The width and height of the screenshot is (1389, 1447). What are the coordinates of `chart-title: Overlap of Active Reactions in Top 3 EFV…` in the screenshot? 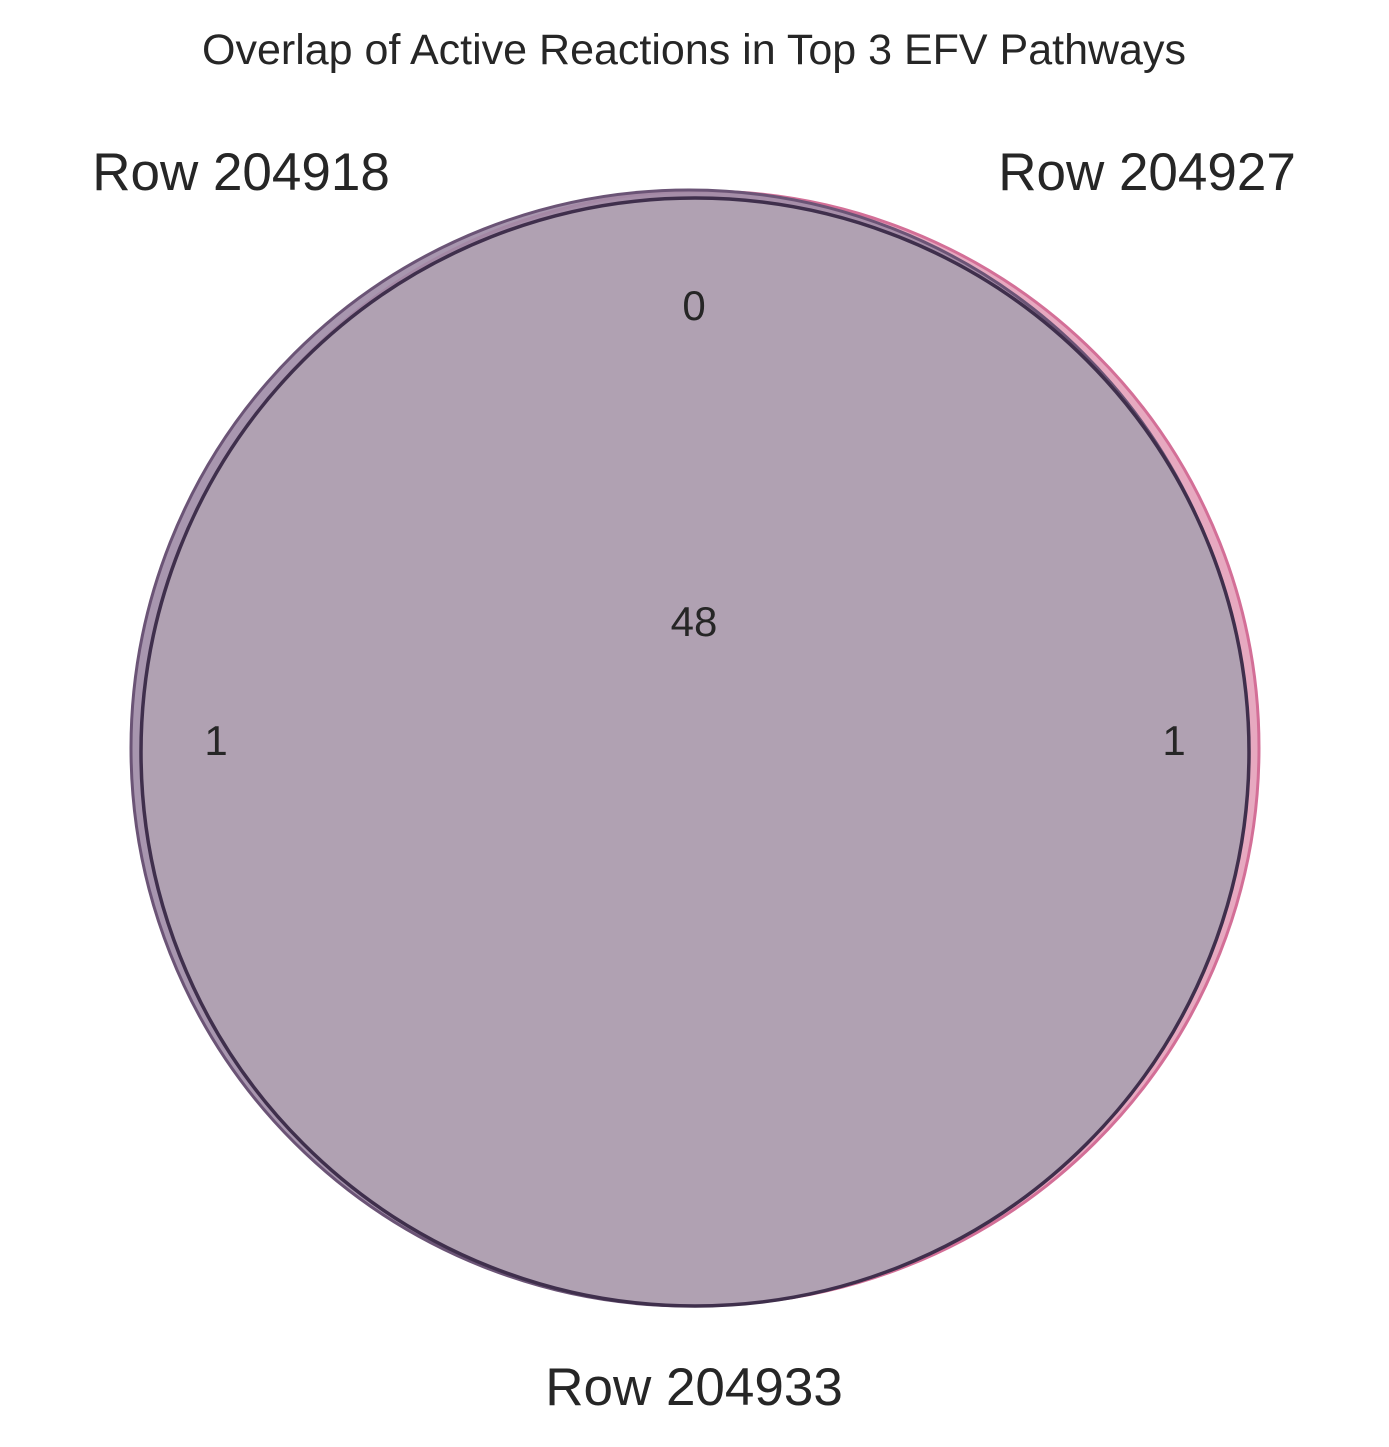 It's located at (694, 50).